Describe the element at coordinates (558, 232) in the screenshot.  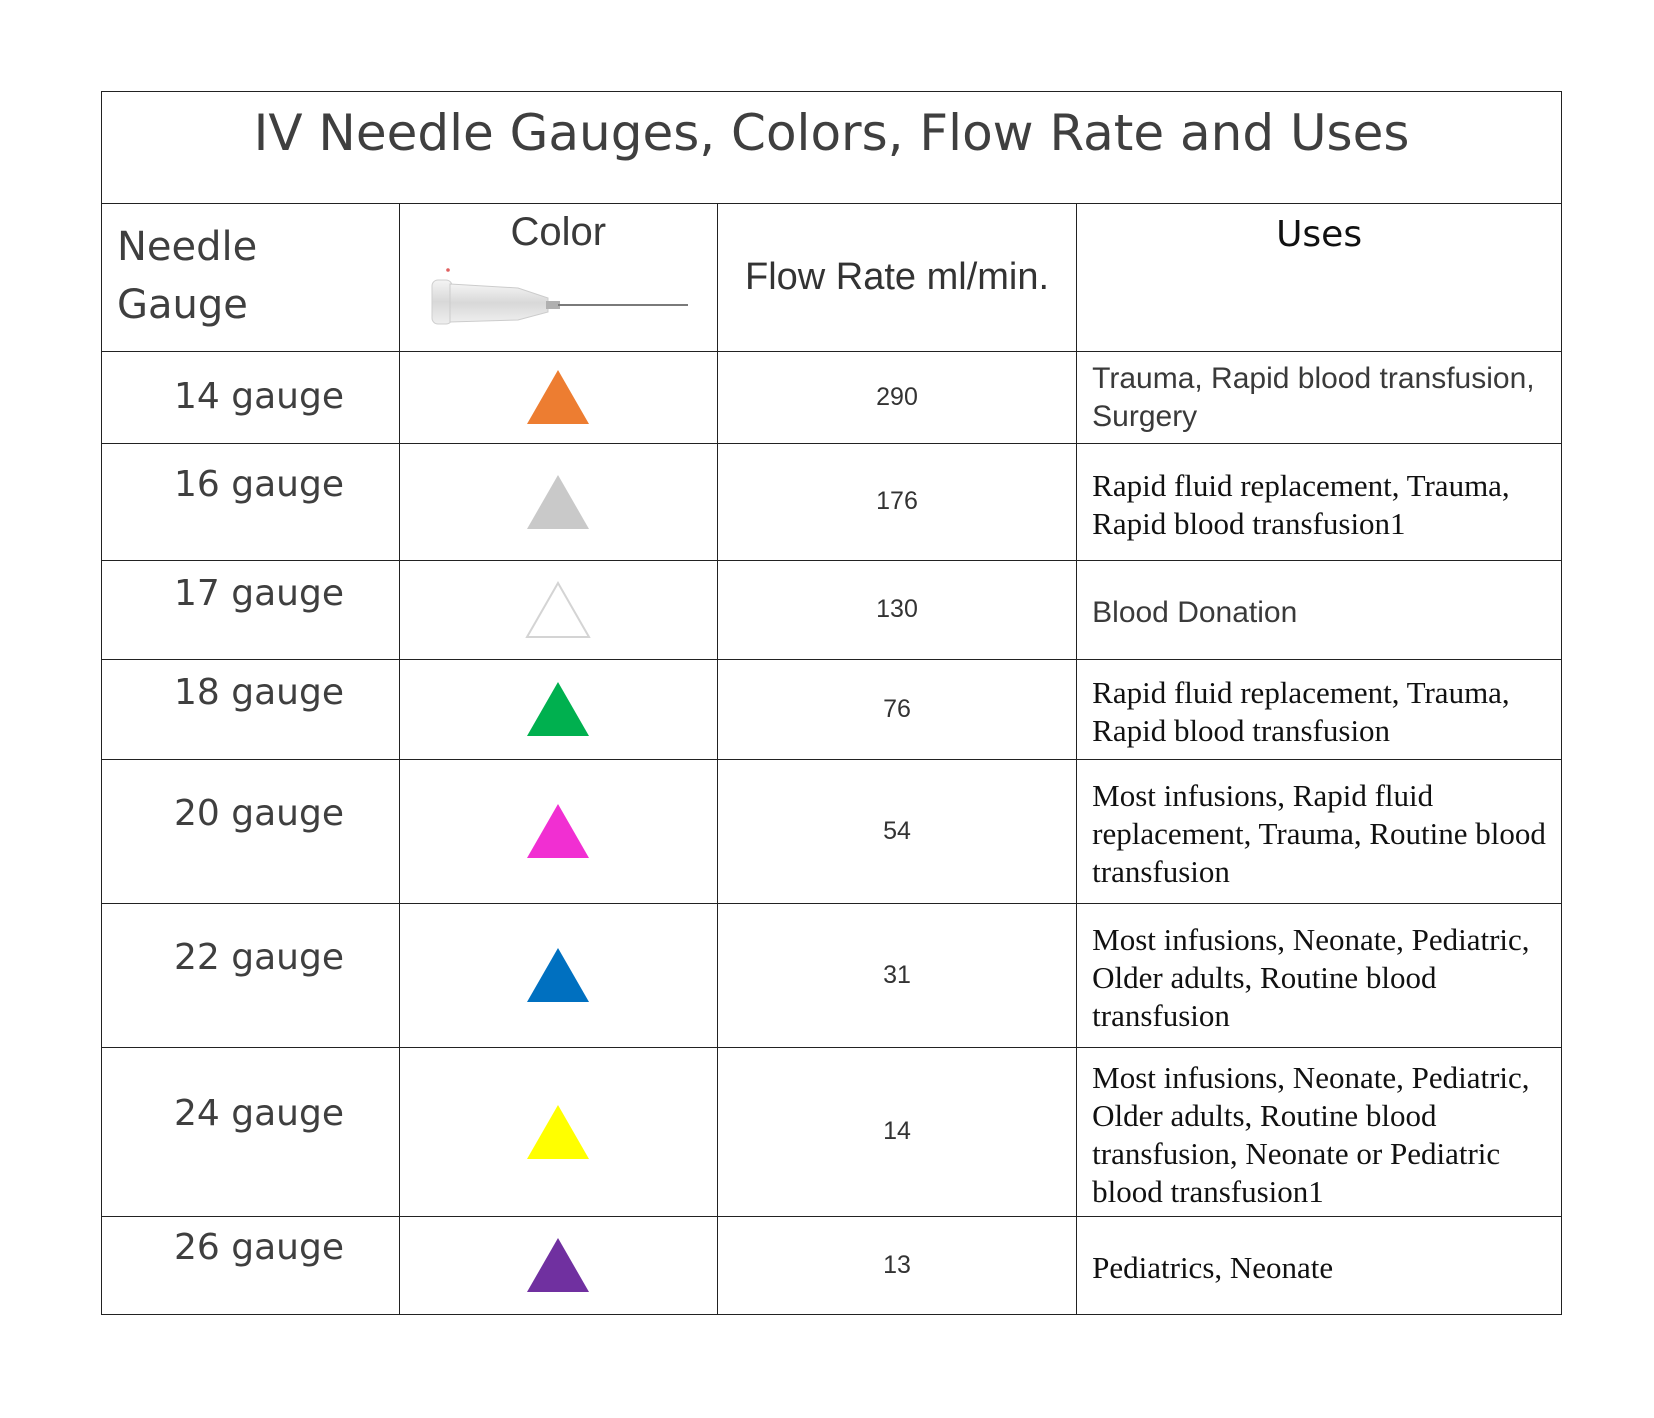
I see `header-color-label: Color` at that location.